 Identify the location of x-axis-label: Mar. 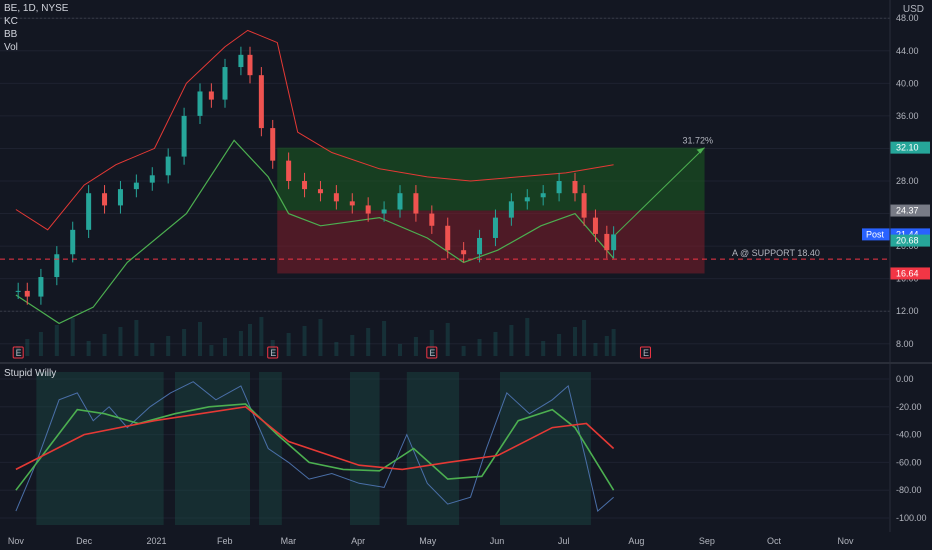
(289, 541).